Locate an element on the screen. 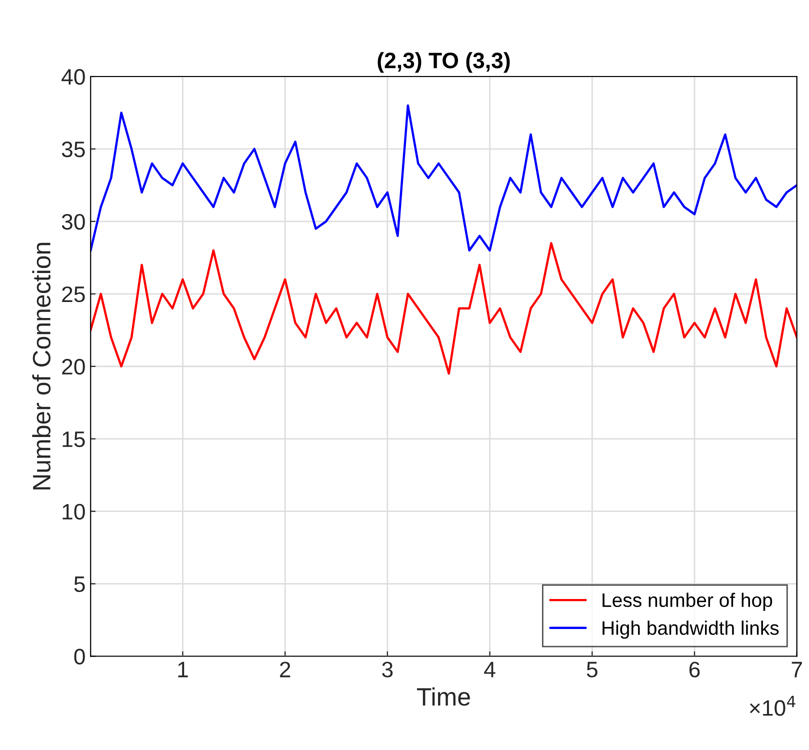 This screenshot has height=750, width=809. text: ×10$^{4}$ is located at coordinates (773, 706).